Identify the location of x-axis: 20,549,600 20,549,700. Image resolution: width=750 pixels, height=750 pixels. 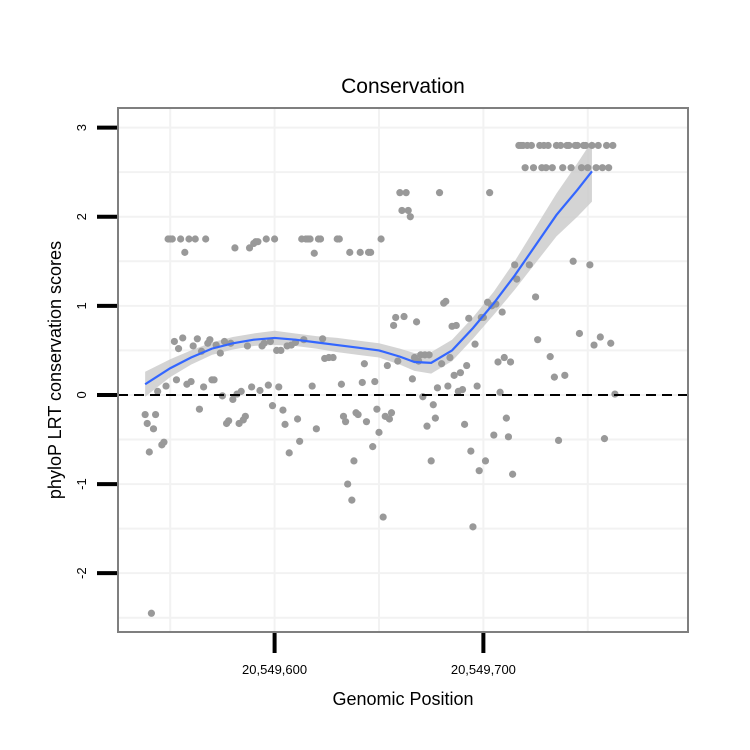
(379, 655).